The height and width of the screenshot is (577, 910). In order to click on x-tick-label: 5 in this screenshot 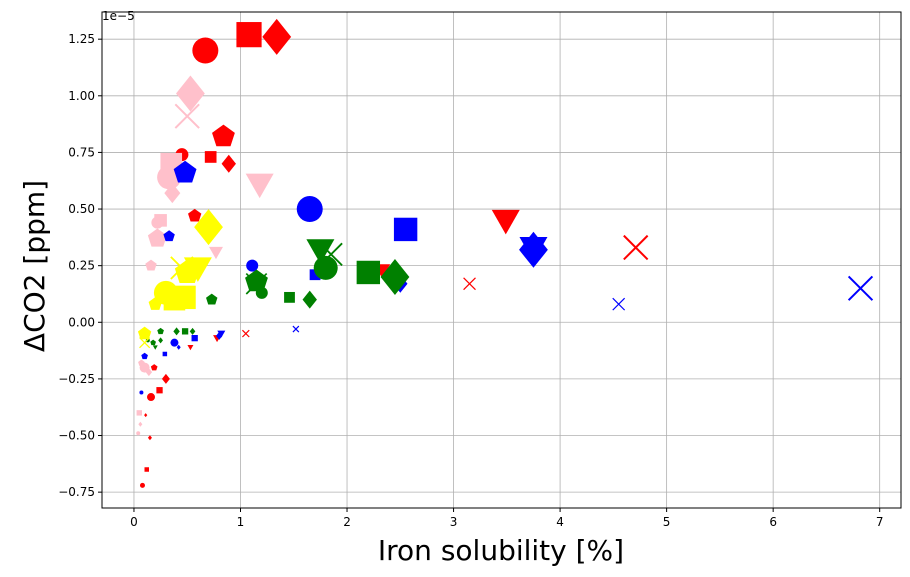, I will do `click(667, 522)`.